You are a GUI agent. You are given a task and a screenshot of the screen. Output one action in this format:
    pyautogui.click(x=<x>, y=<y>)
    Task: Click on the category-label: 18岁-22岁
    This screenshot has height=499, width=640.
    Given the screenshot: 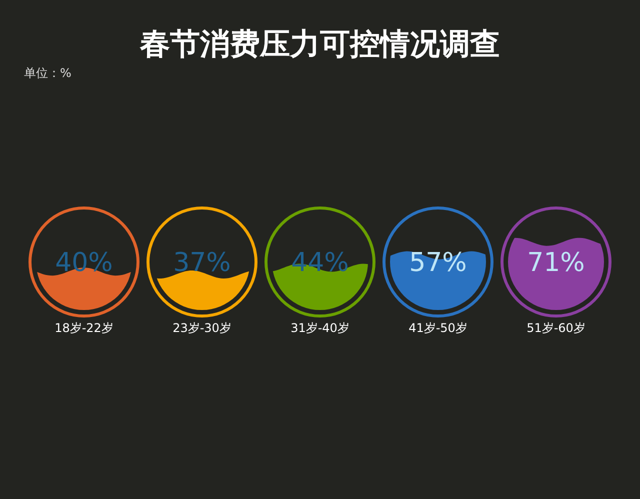 What is the action you would take?
    pyautogui.click(x=84, y=328)
    